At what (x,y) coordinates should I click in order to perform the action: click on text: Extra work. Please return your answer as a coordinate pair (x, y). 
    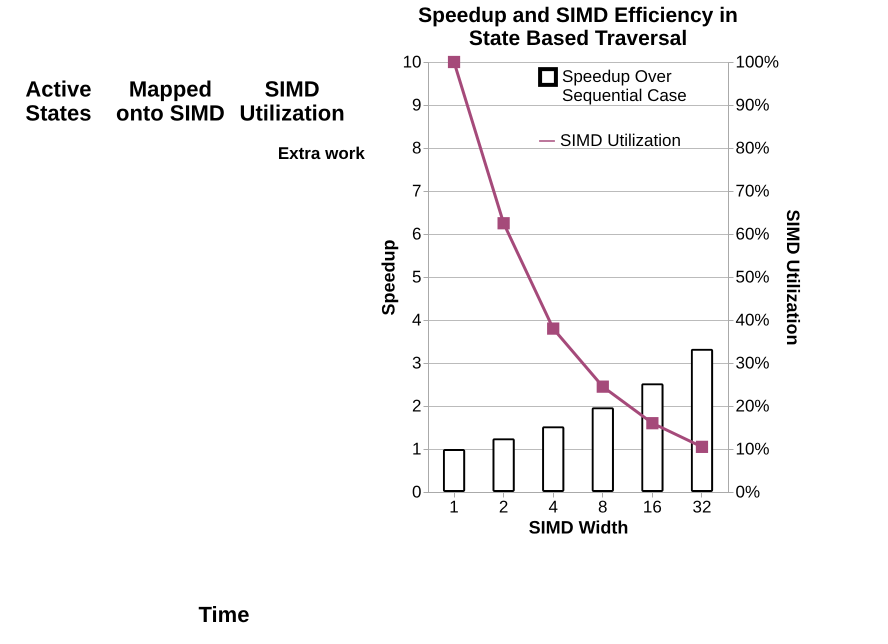
    Looking at the image, I should click on (322, 154).